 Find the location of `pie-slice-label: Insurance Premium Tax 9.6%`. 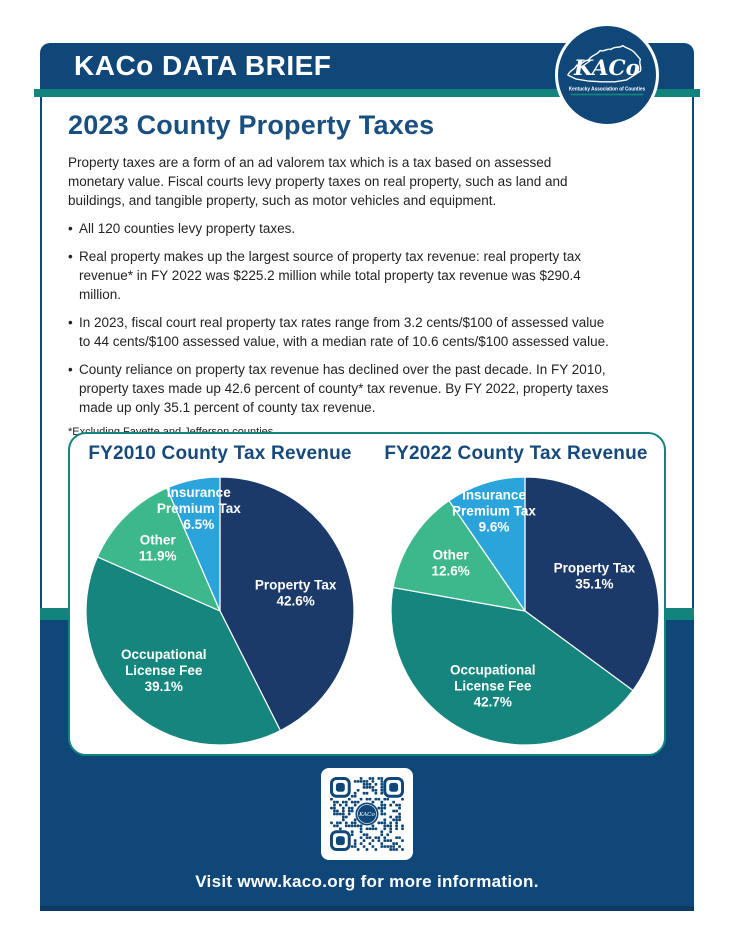

pie-slice-label: Insurance Premium Tax 9.6% is located at coordinates (494, 511).